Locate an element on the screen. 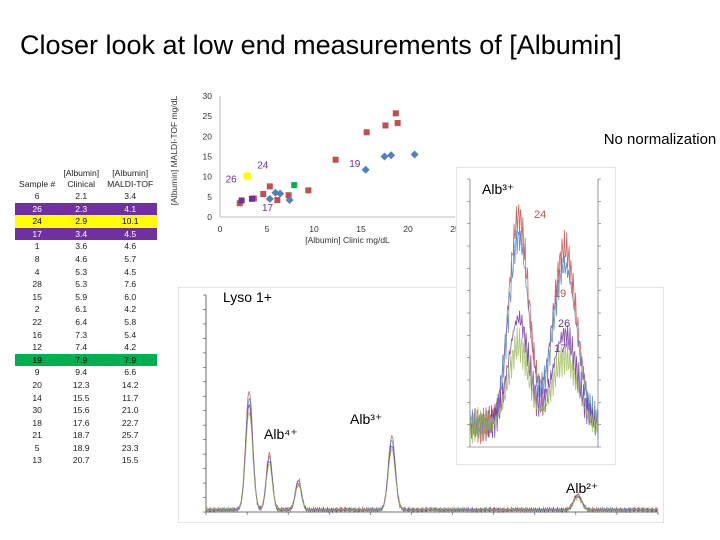 The width and height of the screenshot is (720, 540). x-axis-label: [Albumin] Clinic mg/dL is located at coordinates (347, 240).